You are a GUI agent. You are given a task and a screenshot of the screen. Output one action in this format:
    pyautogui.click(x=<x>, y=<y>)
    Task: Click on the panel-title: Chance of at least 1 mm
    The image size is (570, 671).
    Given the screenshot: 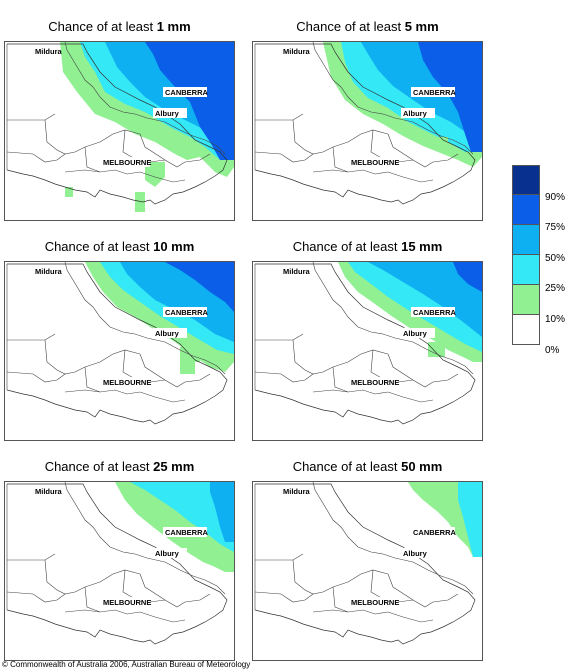 What is the action you would take?
    pyautogui.click(x=119, y=26)
    